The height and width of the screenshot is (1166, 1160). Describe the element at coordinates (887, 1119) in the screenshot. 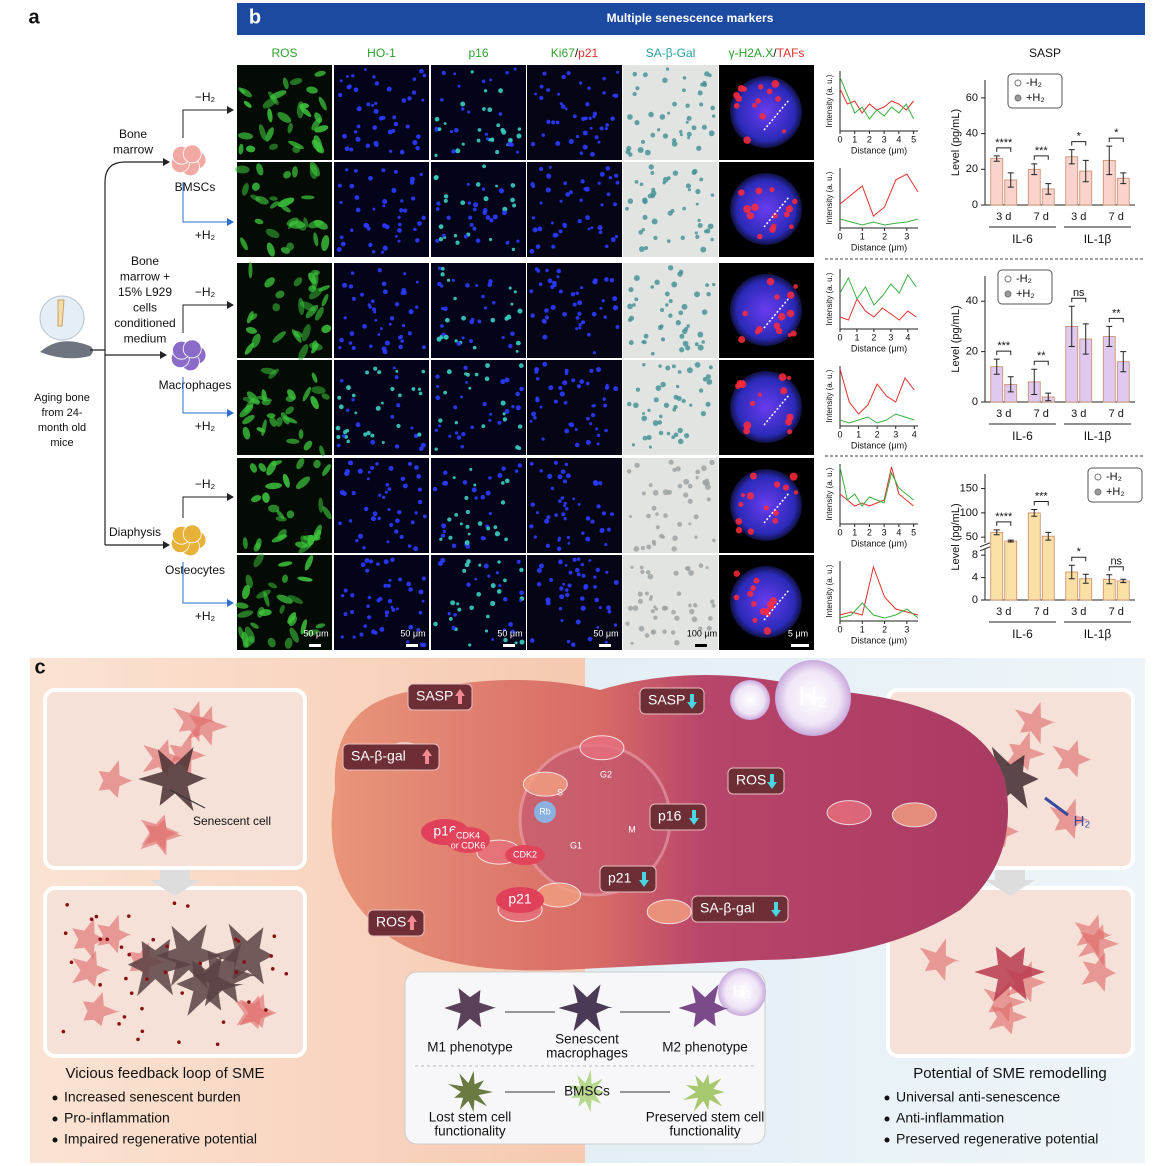

I see `bullet` at that location.